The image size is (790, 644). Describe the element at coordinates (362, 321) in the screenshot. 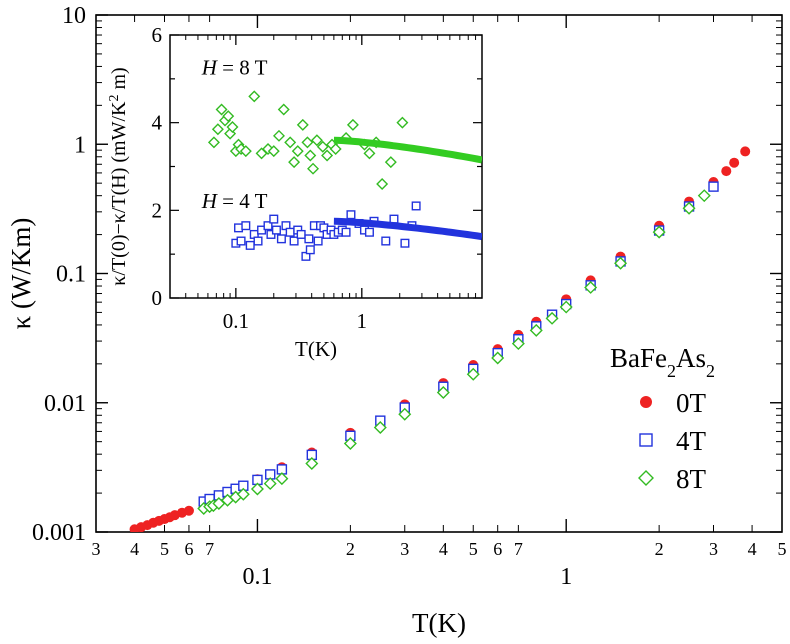

I see `inset-x-tick-label: 1` at that location.